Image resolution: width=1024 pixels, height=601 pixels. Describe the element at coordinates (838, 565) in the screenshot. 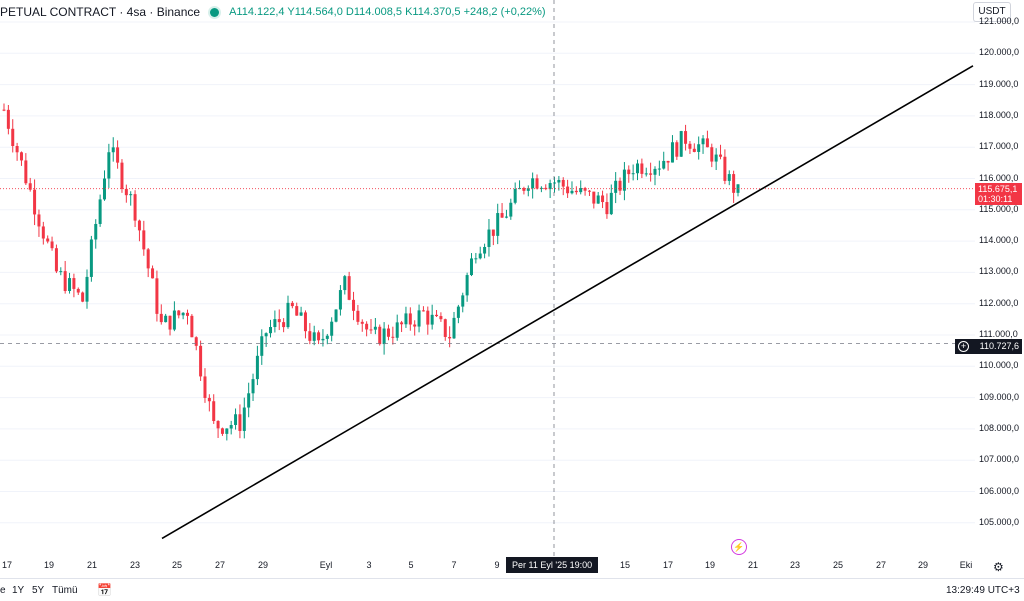

I see `x-tick-label: 25` at that location.